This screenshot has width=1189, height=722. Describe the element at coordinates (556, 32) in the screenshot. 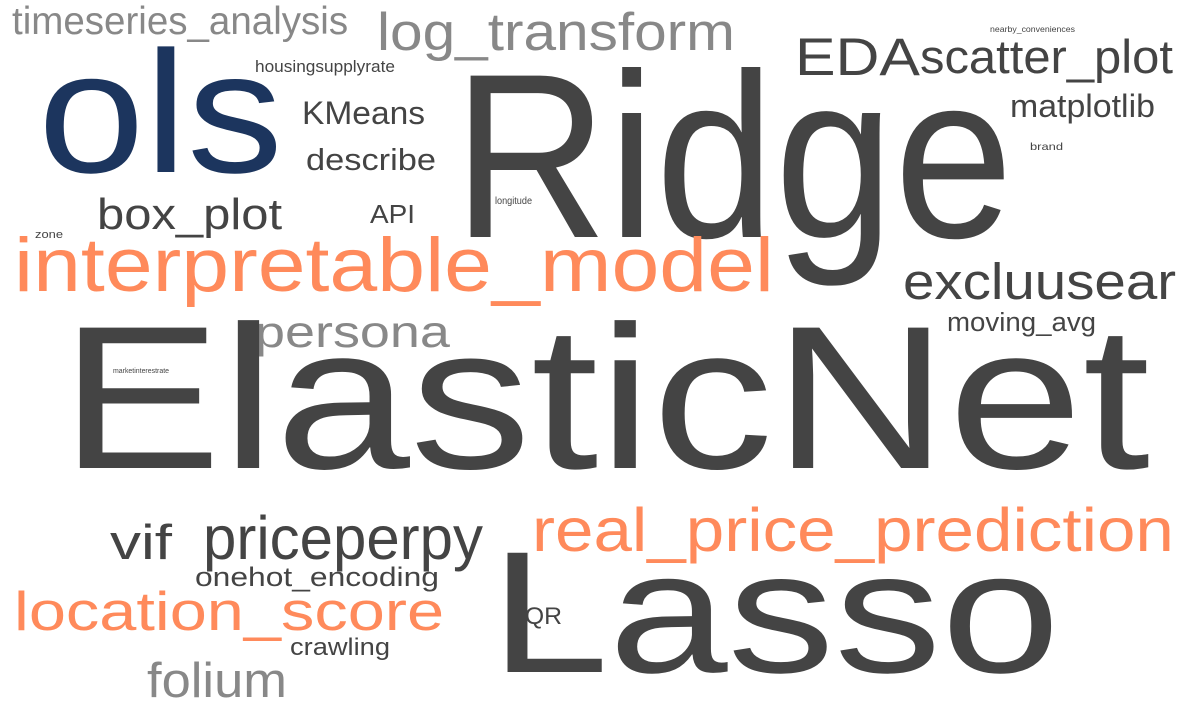

I see `word-log-transform: log_transform` at that location.